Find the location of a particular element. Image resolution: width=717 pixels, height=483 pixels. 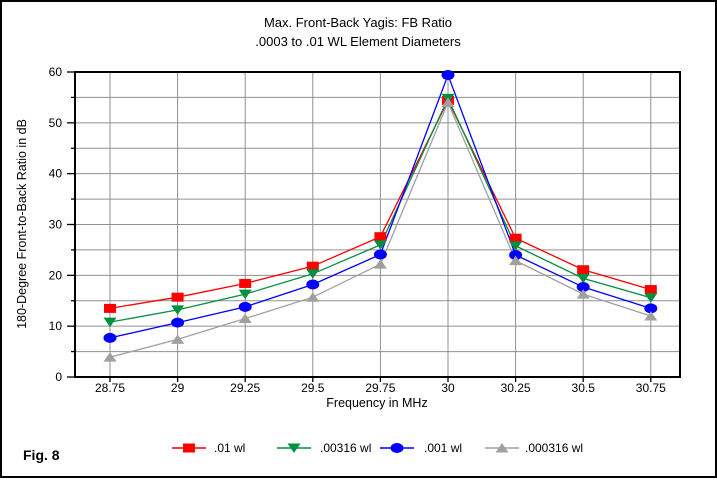

legend-item: .001 wl is located at coordinates (421, 448).